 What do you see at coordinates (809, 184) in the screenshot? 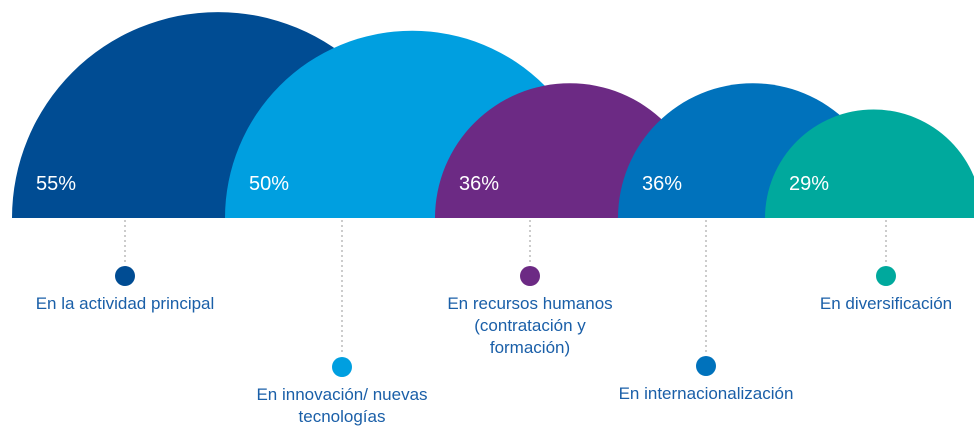
I see `value-label: 29%` at bounding box center [809, 184].